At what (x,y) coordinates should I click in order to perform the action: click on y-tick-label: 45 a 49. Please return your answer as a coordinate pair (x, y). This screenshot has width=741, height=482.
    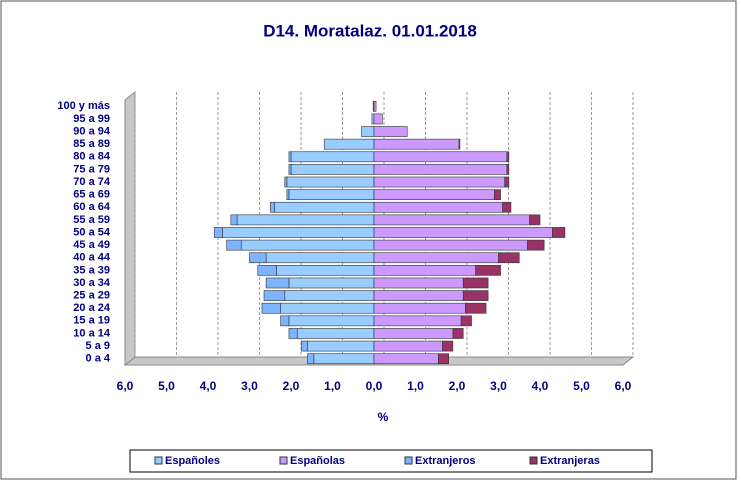
    Looking at the image, I should click on (91, 245).